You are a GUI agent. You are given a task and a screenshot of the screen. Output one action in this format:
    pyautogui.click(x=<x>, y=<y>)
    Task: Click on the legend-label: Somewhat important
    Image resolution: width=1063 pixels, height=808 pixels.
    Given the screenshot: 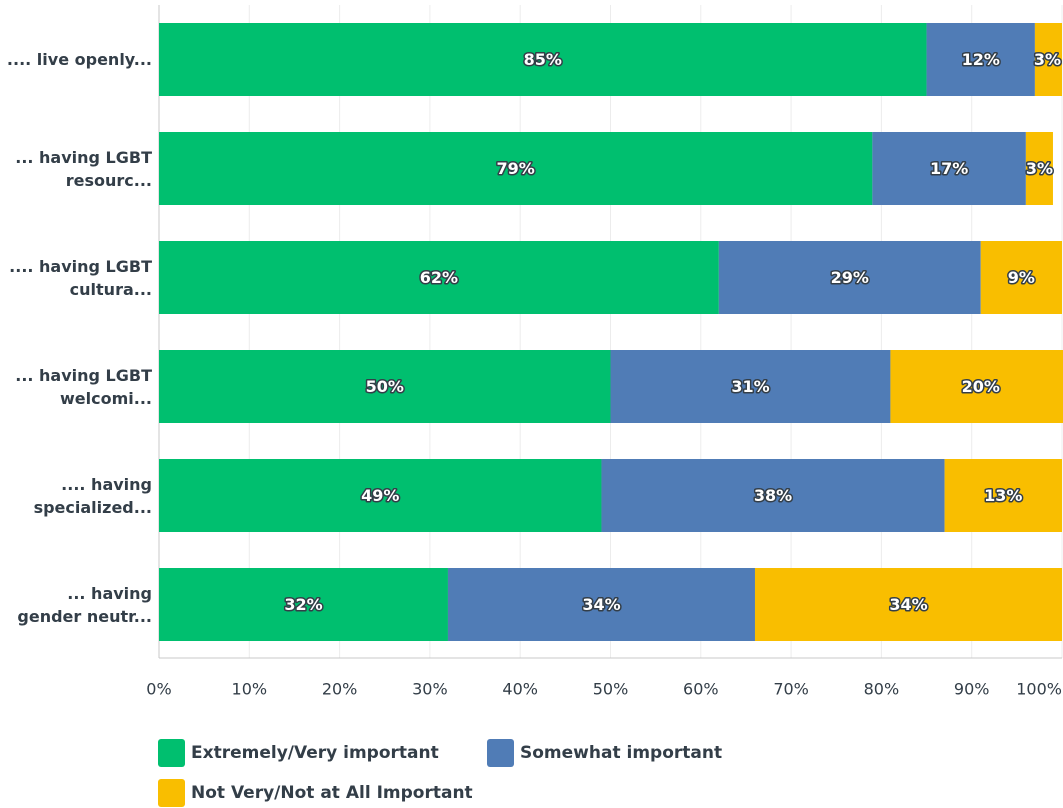 What is the action you would take?
    pyautogui.click(x=621, y=753)
    